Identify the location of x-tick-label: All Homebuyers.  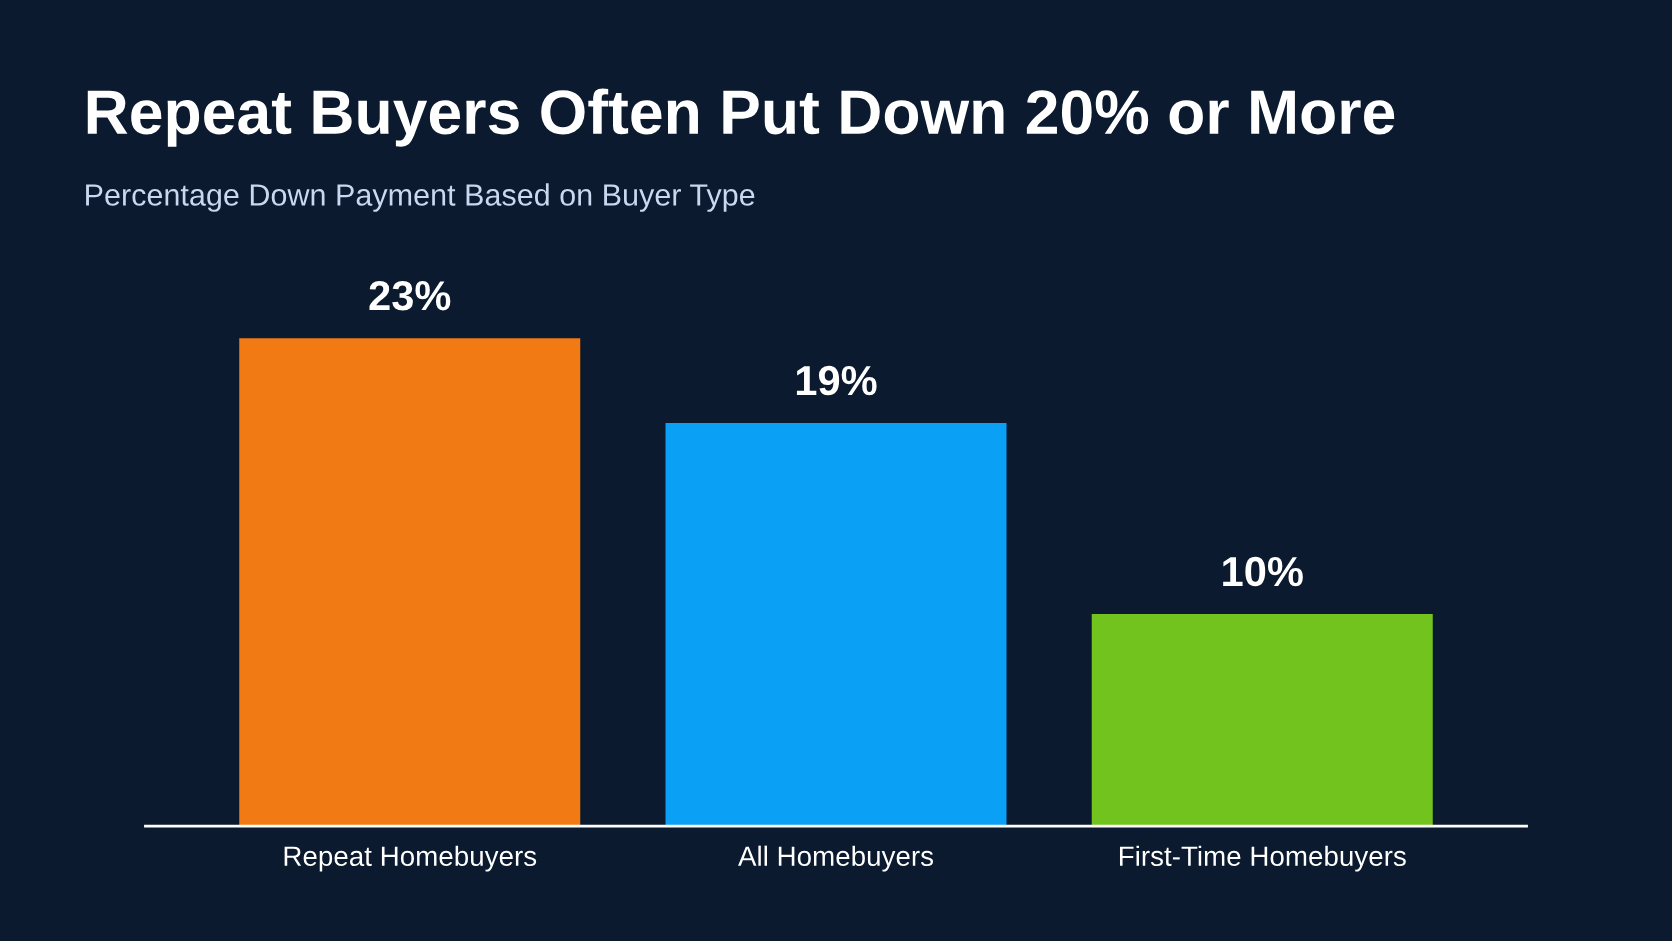
(836, 858).